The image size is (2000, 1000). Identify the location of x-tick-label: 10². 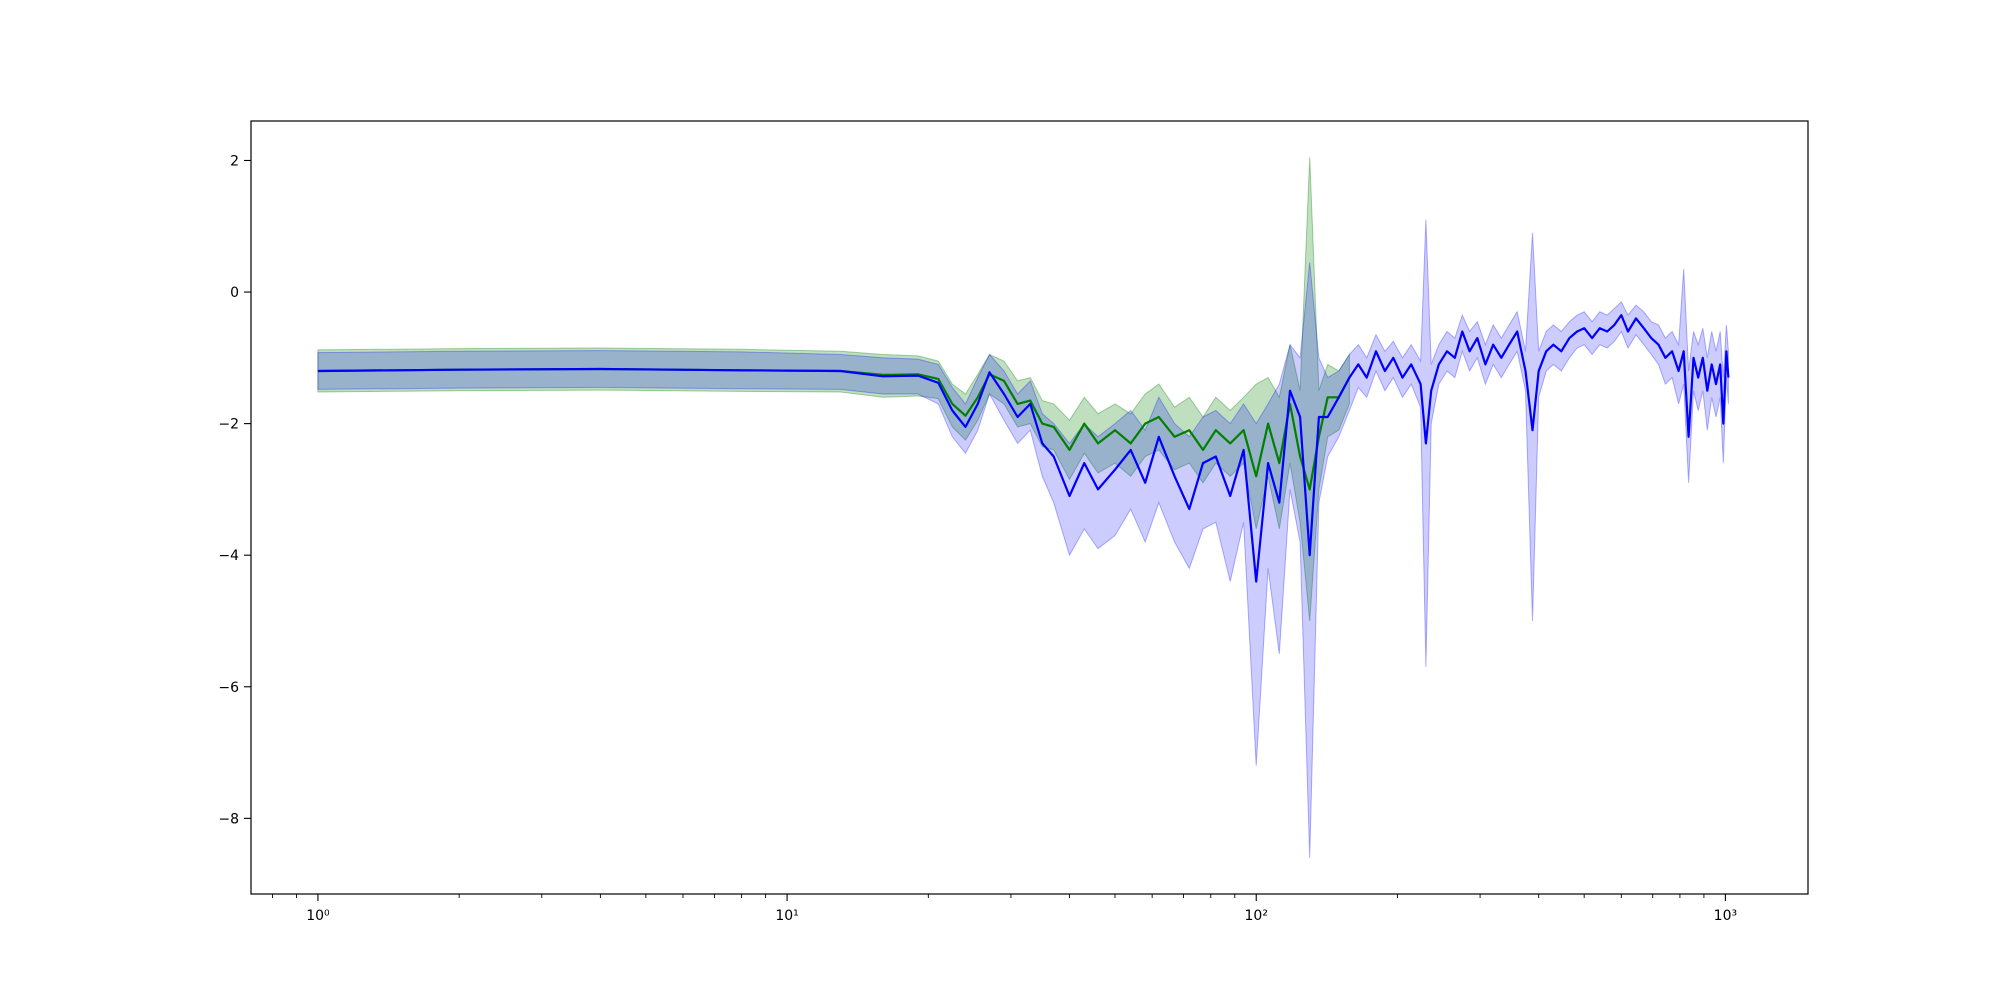
(1256, 916).